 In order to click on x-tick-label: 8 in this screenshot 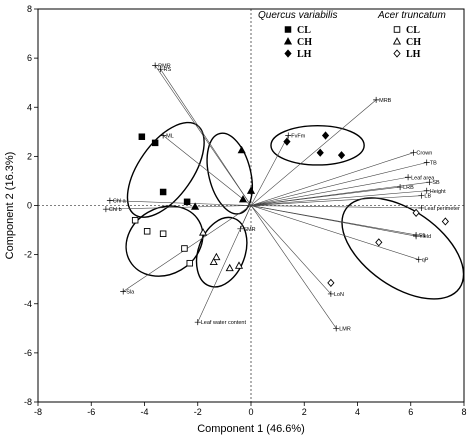, I will do `click(463, 412)`.